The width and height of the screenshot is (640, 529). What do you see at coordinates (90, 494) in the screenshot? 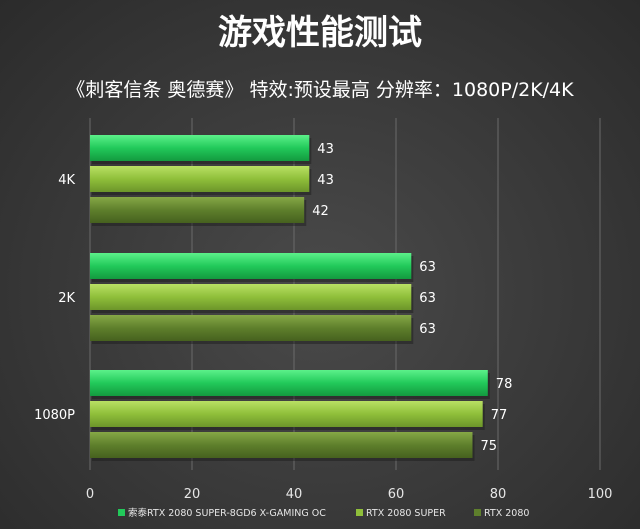
I see `x-tick-label: 0` at bounding box center [90, 494].